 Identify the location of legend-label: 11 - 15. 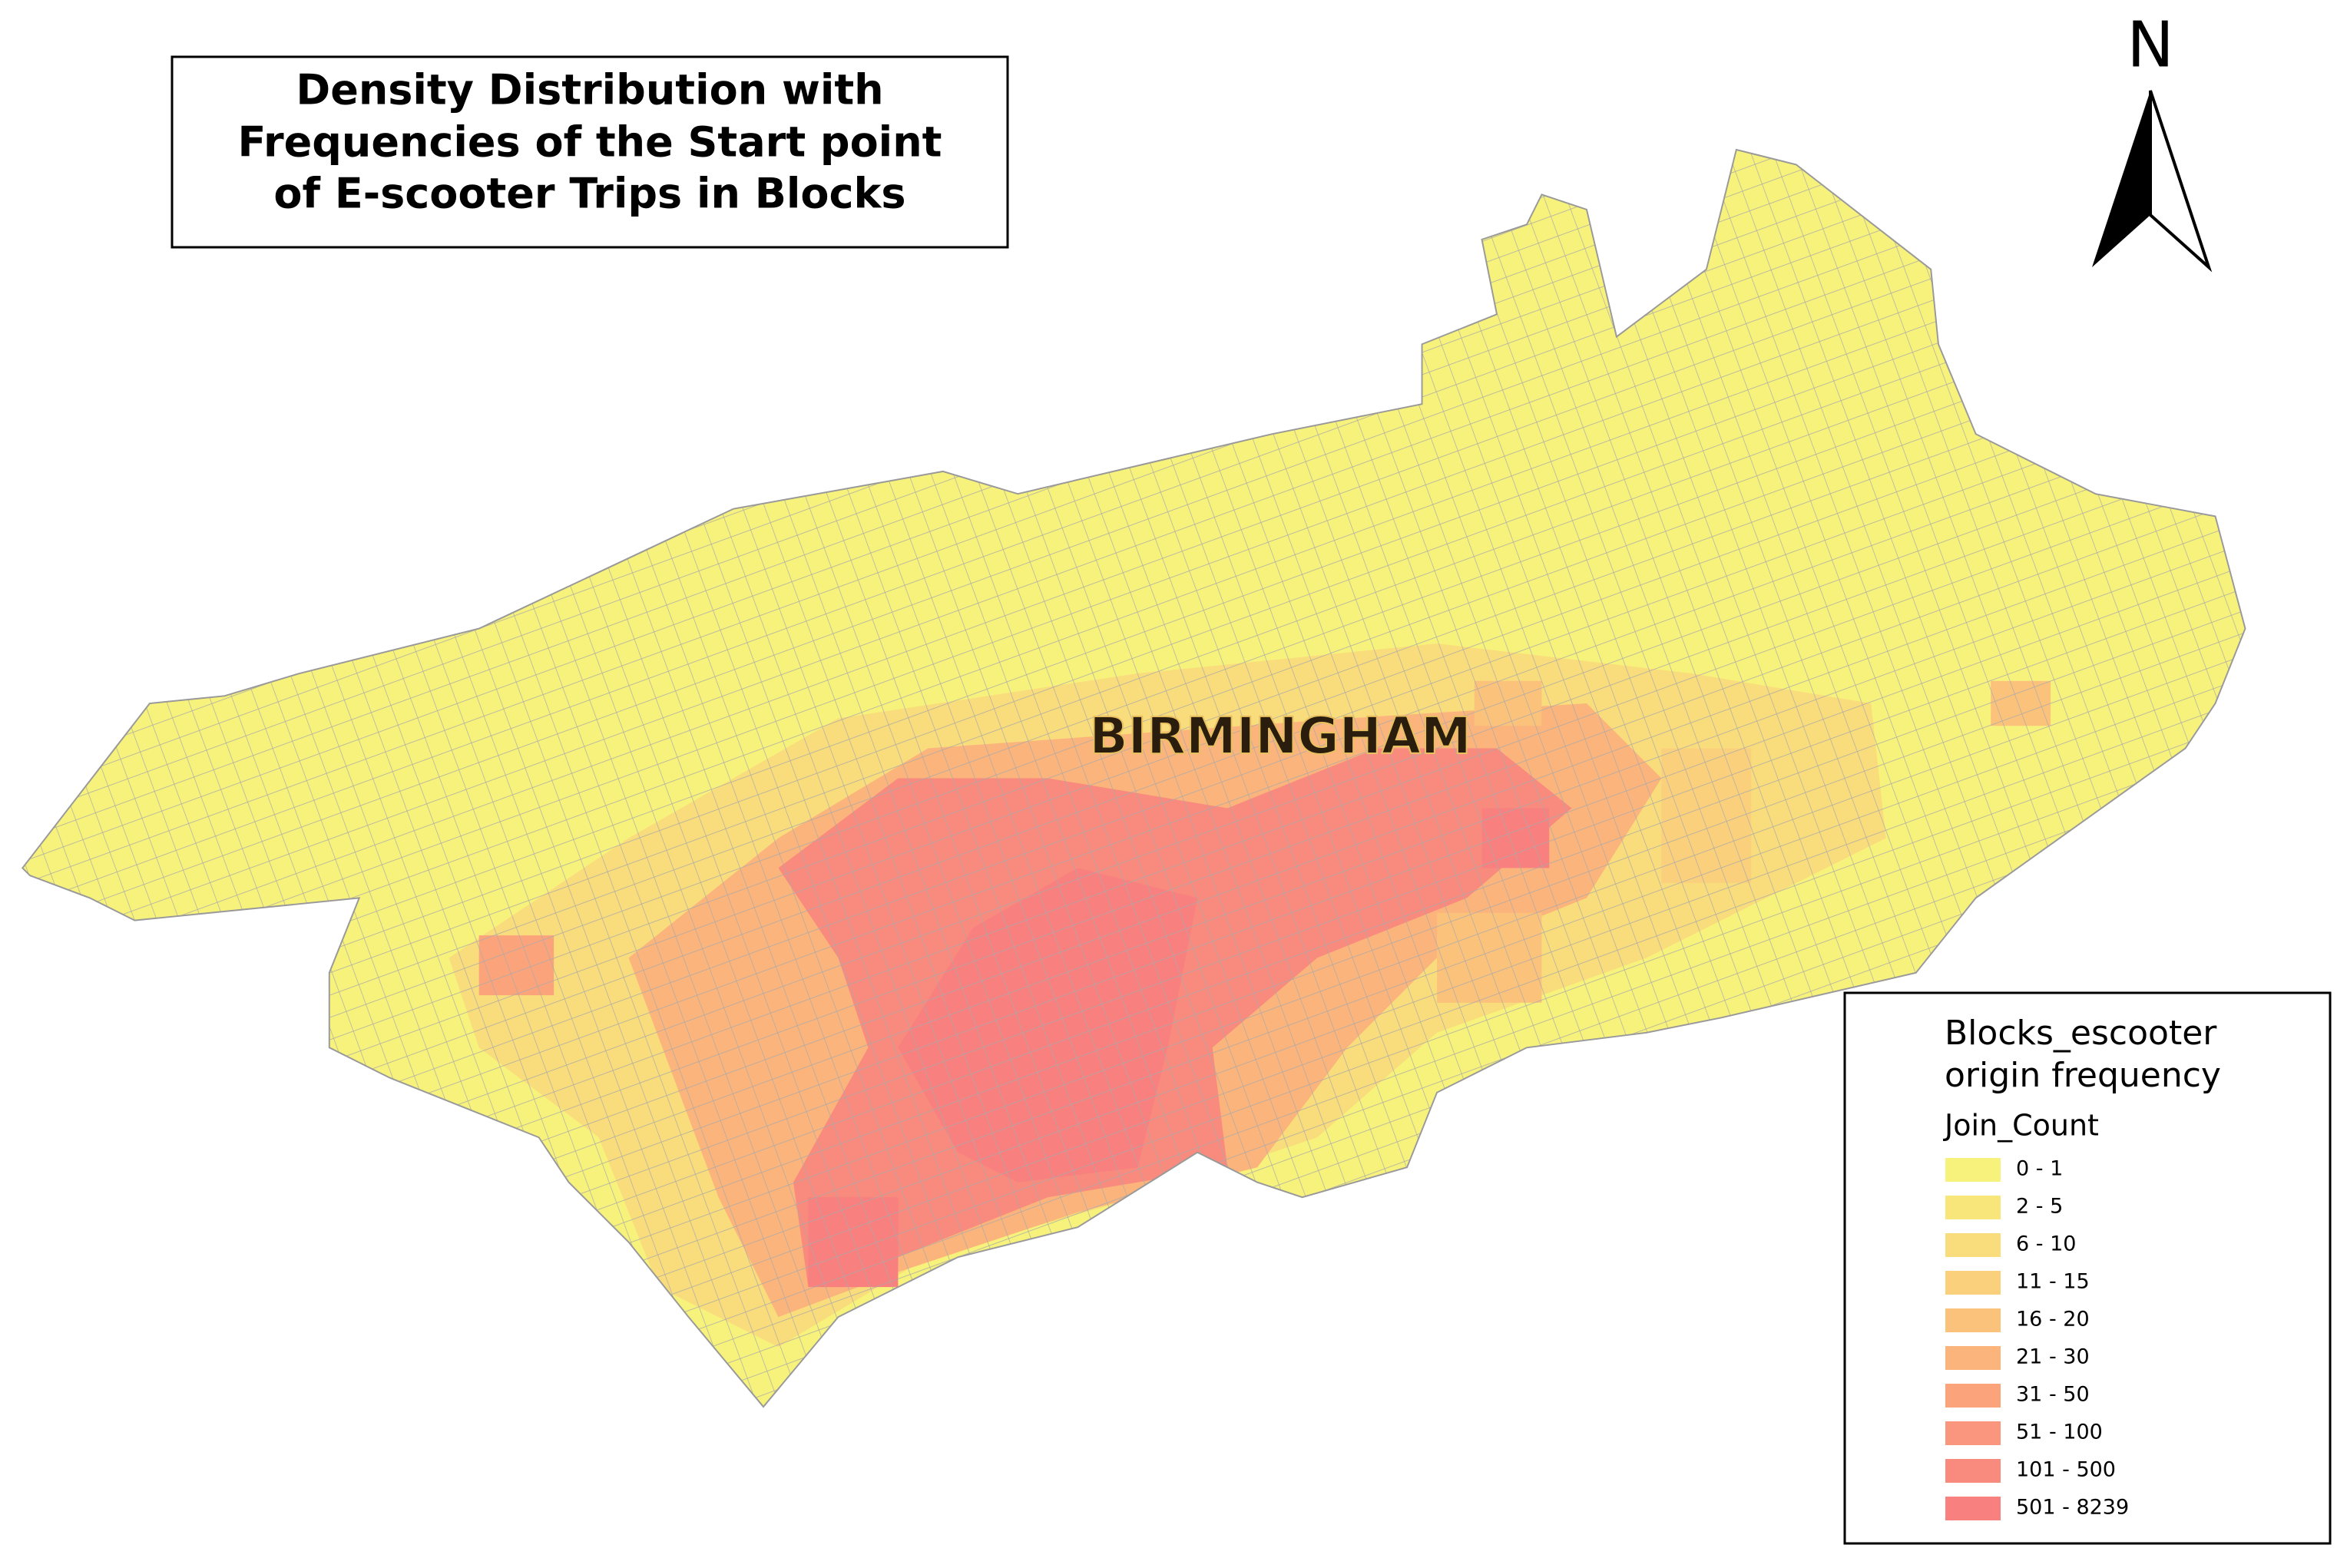
(2053, 1282).